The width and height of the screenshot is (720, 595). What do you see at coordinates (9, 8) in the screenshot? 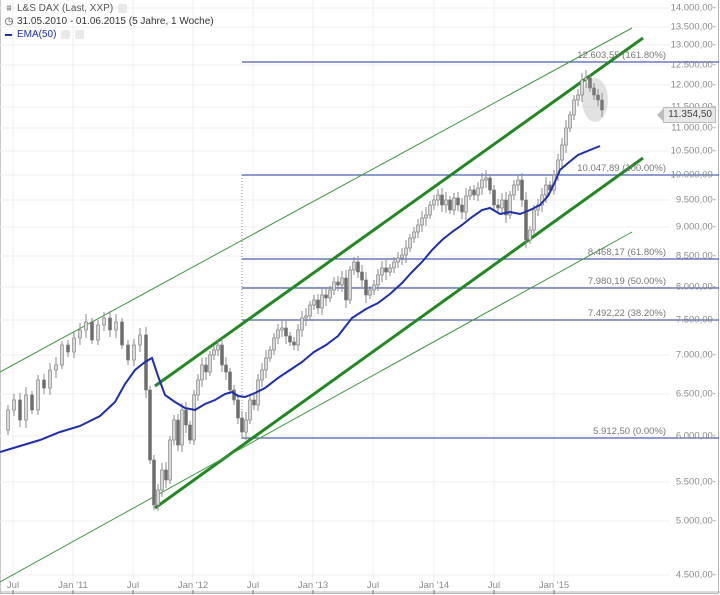
I see `candlestick-icon: ⩩` at bounding box center [9, 8].